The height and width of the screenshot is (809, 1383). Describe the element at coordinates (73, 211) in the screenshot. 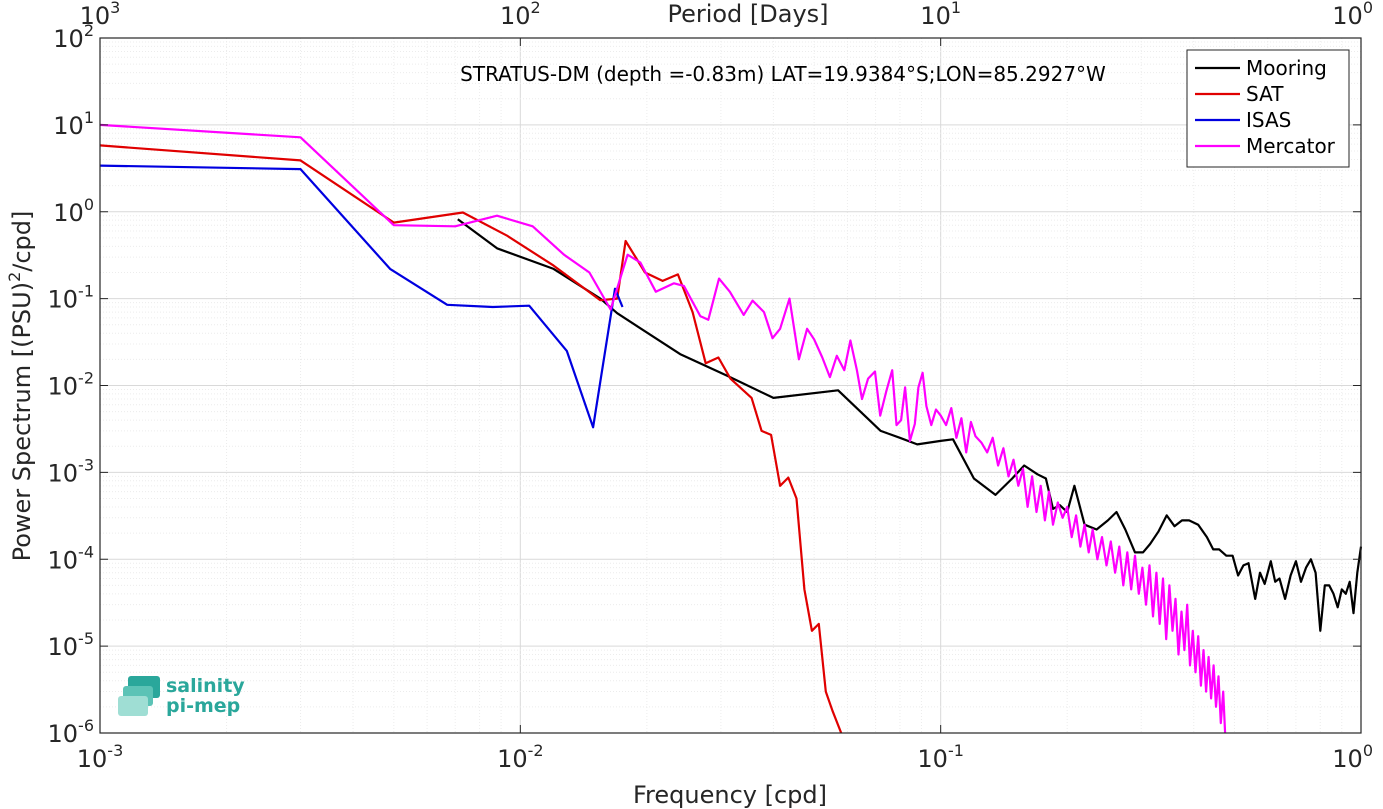

I see `y-tick-label: 10⁰` at that location.